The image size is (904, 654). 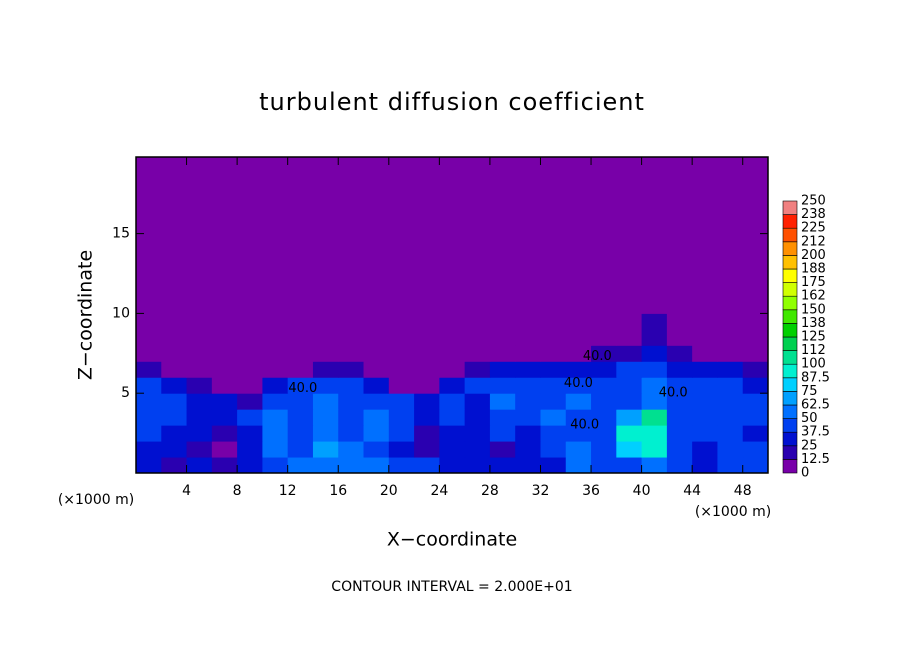 What do you see at coordinates (813, 364) in the screenshot?
I see `colorbar-label: 100` at bounding box center [813, 364].